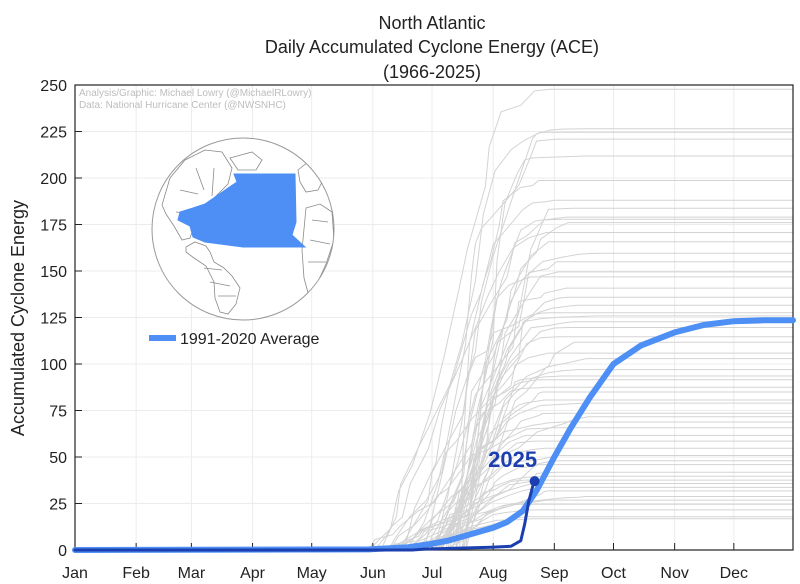 This screenshot has height=584, width=800. I want to click on x-tick-label: Jul, so click(432, 573).